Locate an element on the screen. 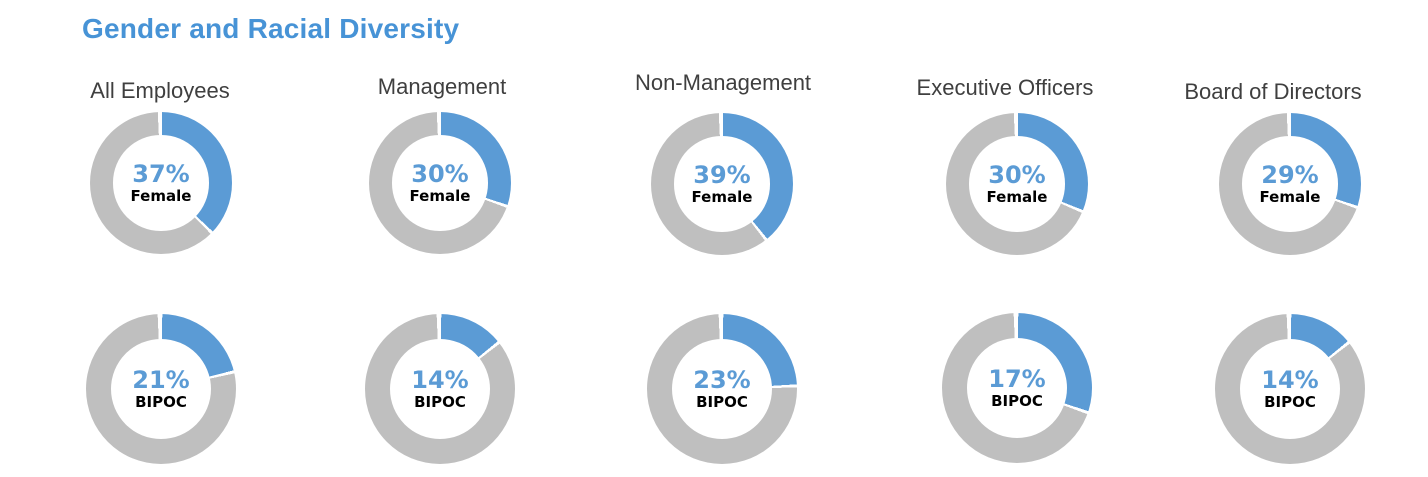  donut-percent-value: 29% is located at coordinates (1290, 174).